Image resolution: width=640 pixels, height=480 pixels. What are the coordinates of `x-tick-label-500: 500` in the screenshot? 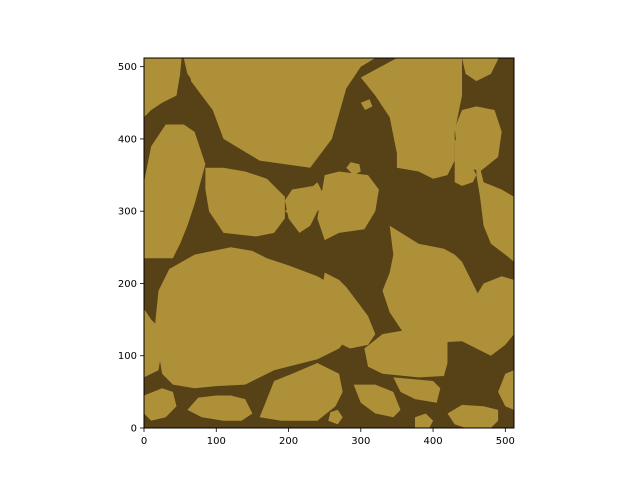 It's located at (505, 441).